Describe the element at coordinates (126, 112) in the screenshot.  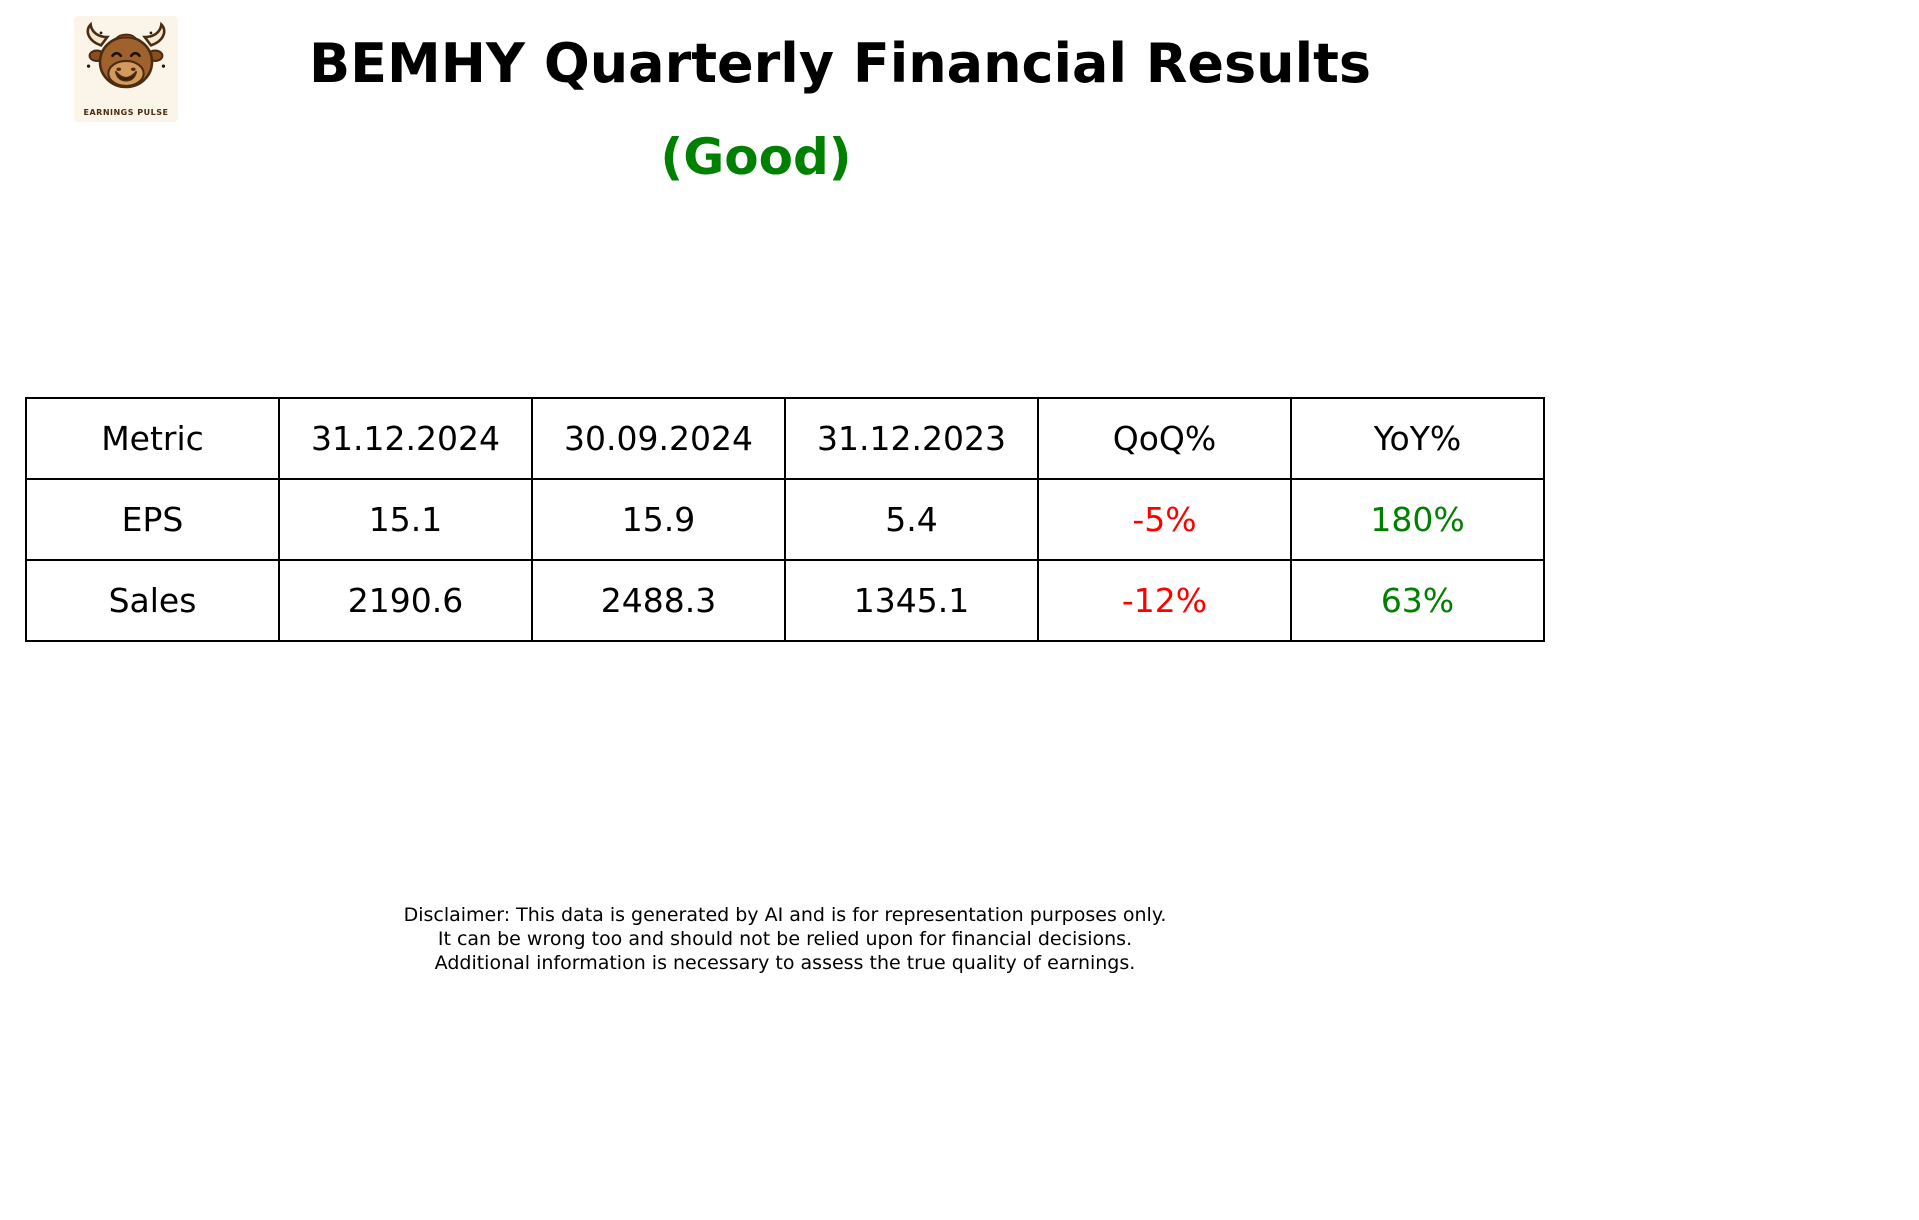
I see `brand-name: EARNINGS PULSE` at that location.